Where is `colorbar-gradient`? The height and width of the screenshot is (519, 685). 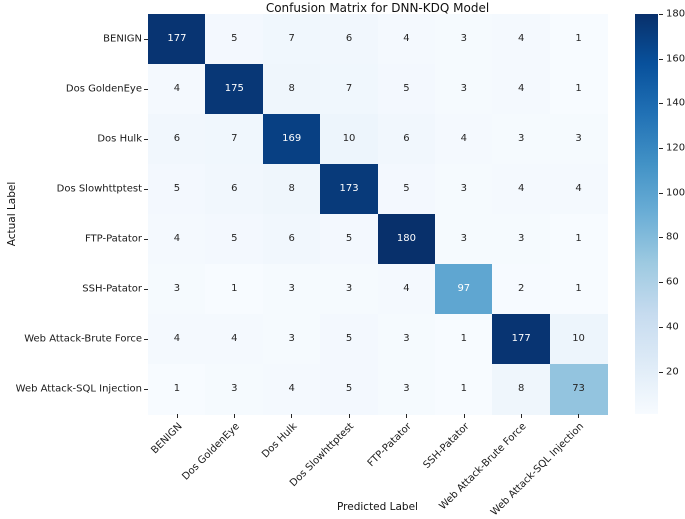 colorbar-gradient is located at coordinates (646, 214).